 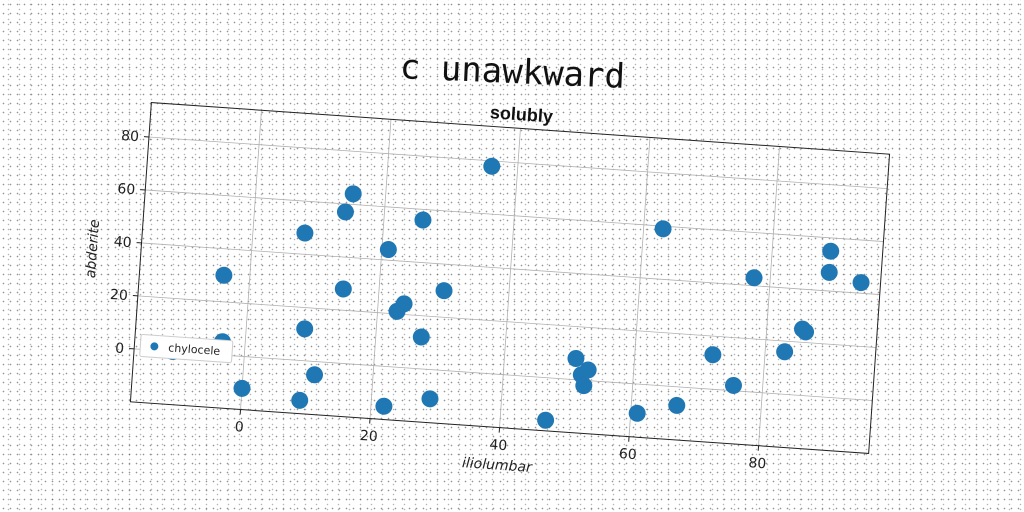 I want to click on x-tick-label: 20, so click(x=368, y=436).